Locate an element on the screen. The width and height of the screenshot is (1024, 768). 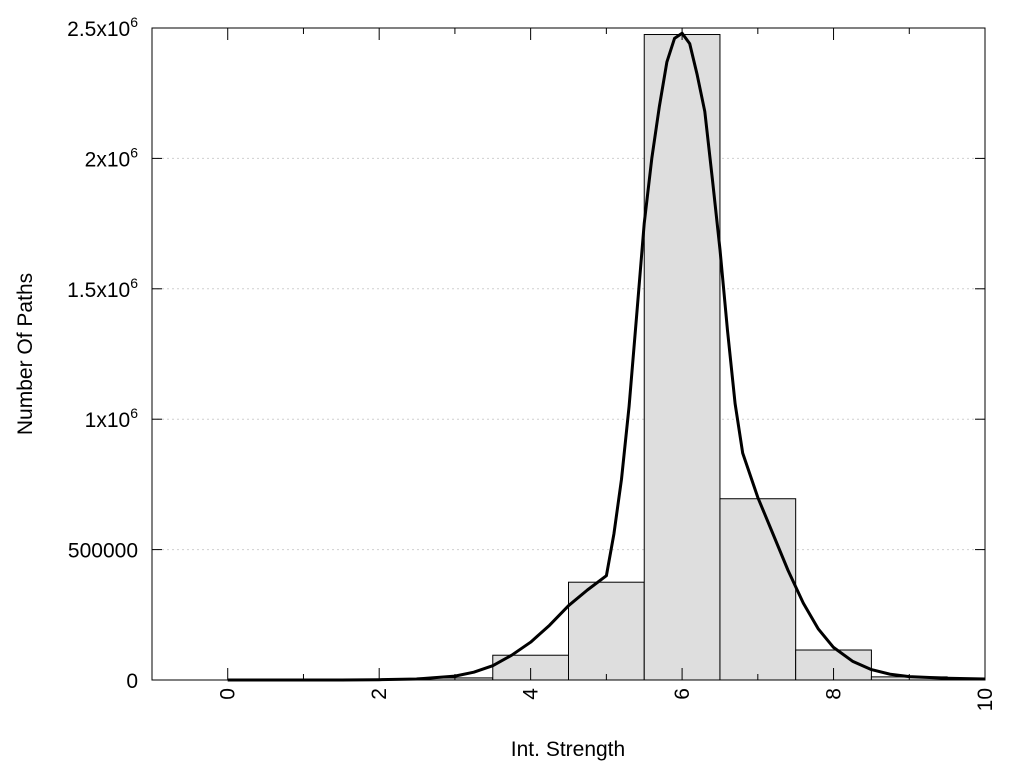
x-tick-label-8: 8 is located at coordinates (834, 694).